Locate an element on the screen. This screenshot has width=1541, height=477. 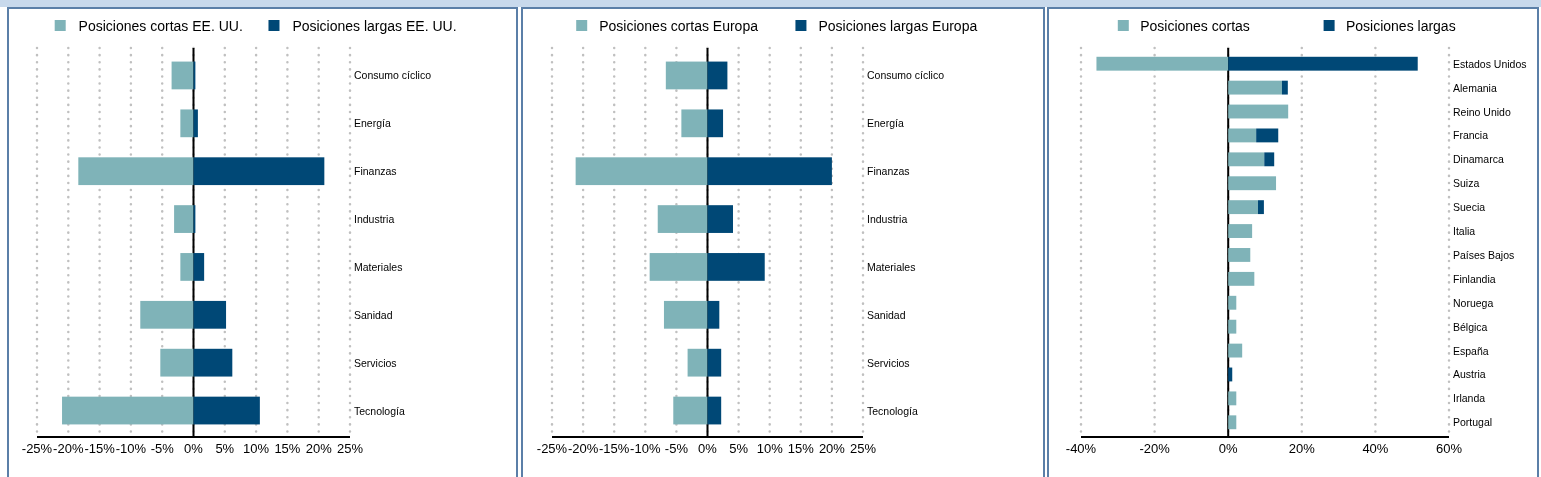
y-tick-label: Austria is located at coordinates (1469, 374).